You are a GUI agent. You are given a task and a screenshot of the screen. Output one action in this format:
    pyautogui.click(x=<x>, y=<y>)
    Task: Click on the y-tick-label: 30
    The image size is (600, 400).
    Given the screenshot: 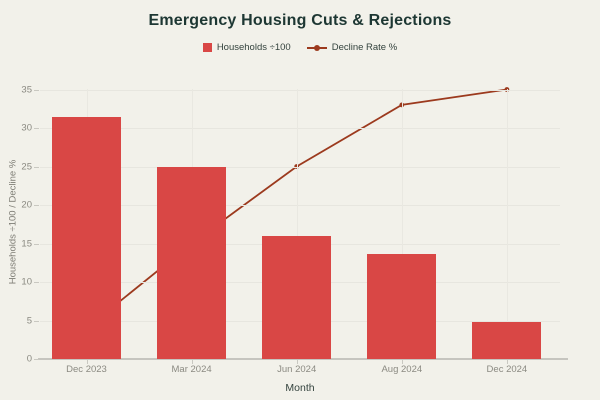 What is the action you would take?
    pyautogui.click(x=26, y=128)
    